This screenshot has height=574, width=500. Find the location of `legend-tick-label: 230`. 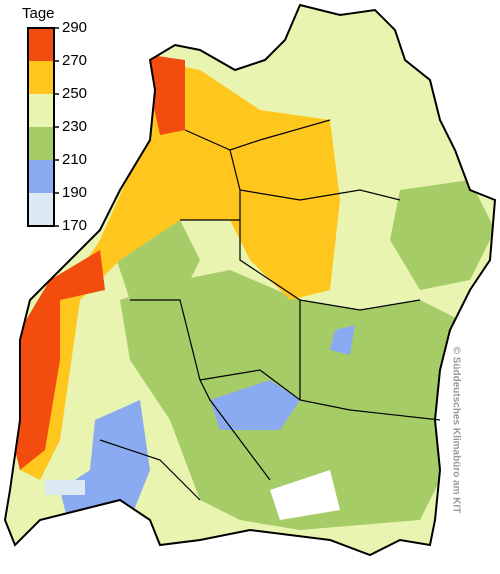

legend-tick-label: 230 is located at coordinates (74, 126).